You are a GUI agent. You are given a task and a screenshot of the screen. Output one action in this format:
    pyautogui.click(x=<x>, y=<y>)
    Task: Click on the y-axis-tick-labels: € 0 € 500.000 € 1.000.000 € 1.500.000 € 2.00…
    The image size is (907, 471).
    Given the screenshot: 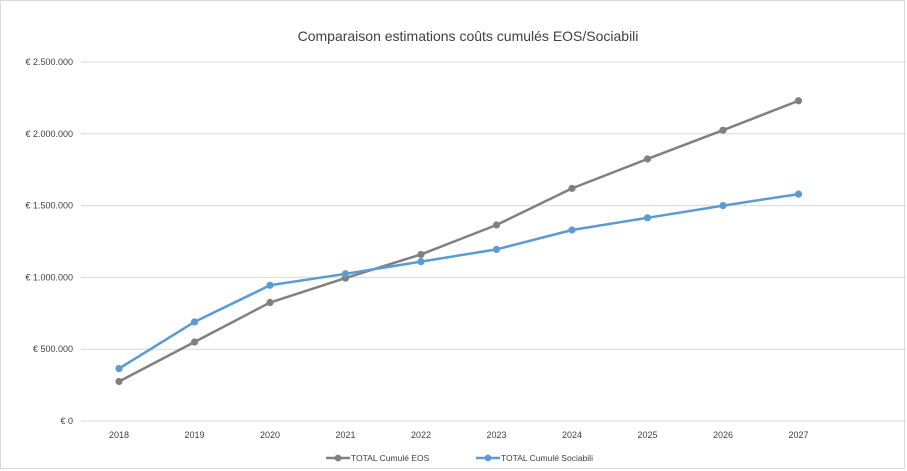 What is the action you would take?
    pyautogui.click(x=49, y=241)
    